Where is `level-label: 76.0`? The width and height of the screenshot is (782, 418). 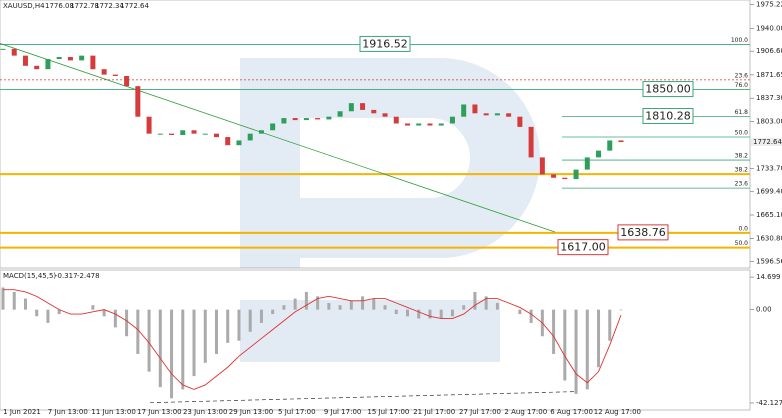 level-label: 76.0 is located at coordinates (742, 85).